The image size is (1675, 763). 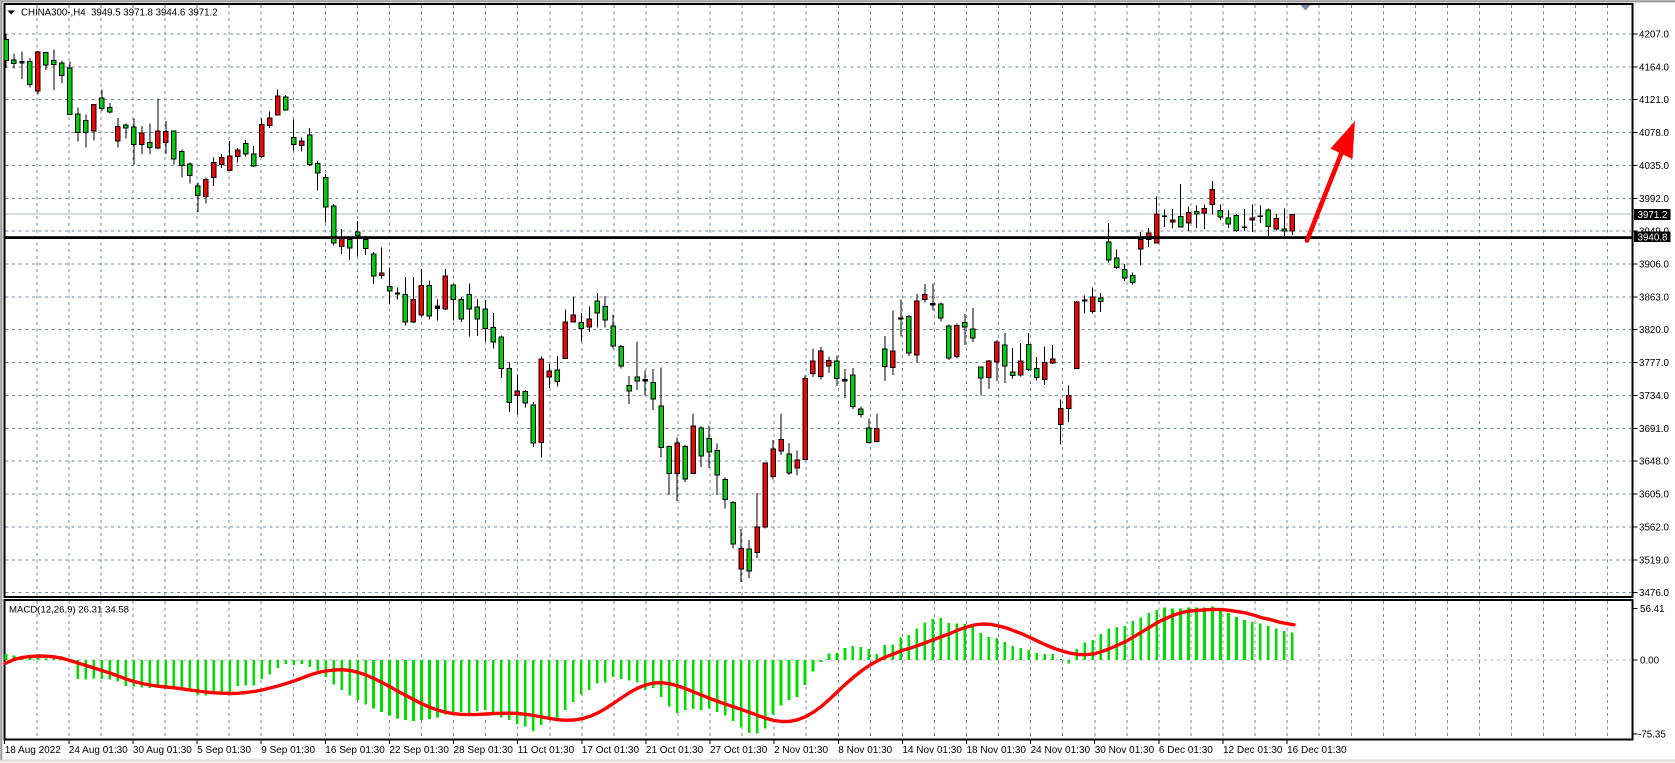 I want to click on svg-text: 3820.0, so click(x=1654, y=330).